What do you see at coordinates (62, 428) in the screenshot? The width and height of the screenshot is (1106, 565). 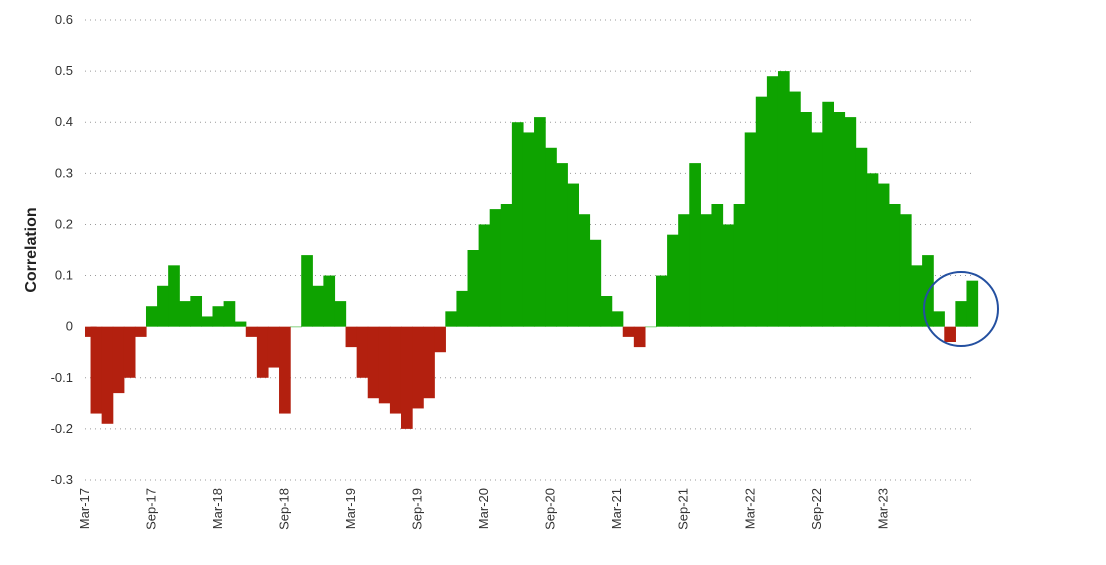 I see `y-tick-label: -0.2` at bounding box center [62, 428].